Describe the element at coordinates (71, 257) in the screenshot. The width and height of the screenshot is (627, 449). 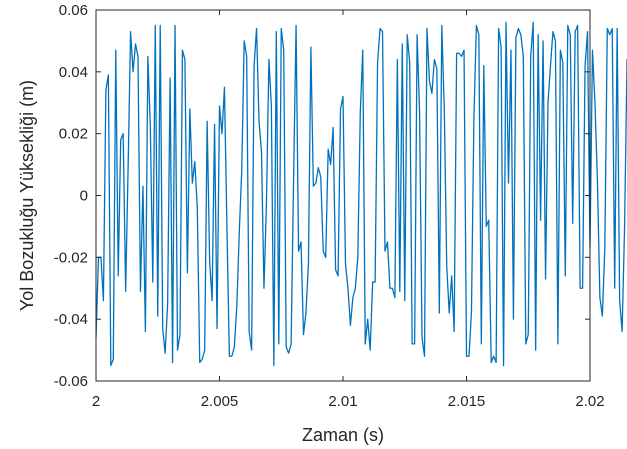
I see `y-tick-label: -0.02` at that location.